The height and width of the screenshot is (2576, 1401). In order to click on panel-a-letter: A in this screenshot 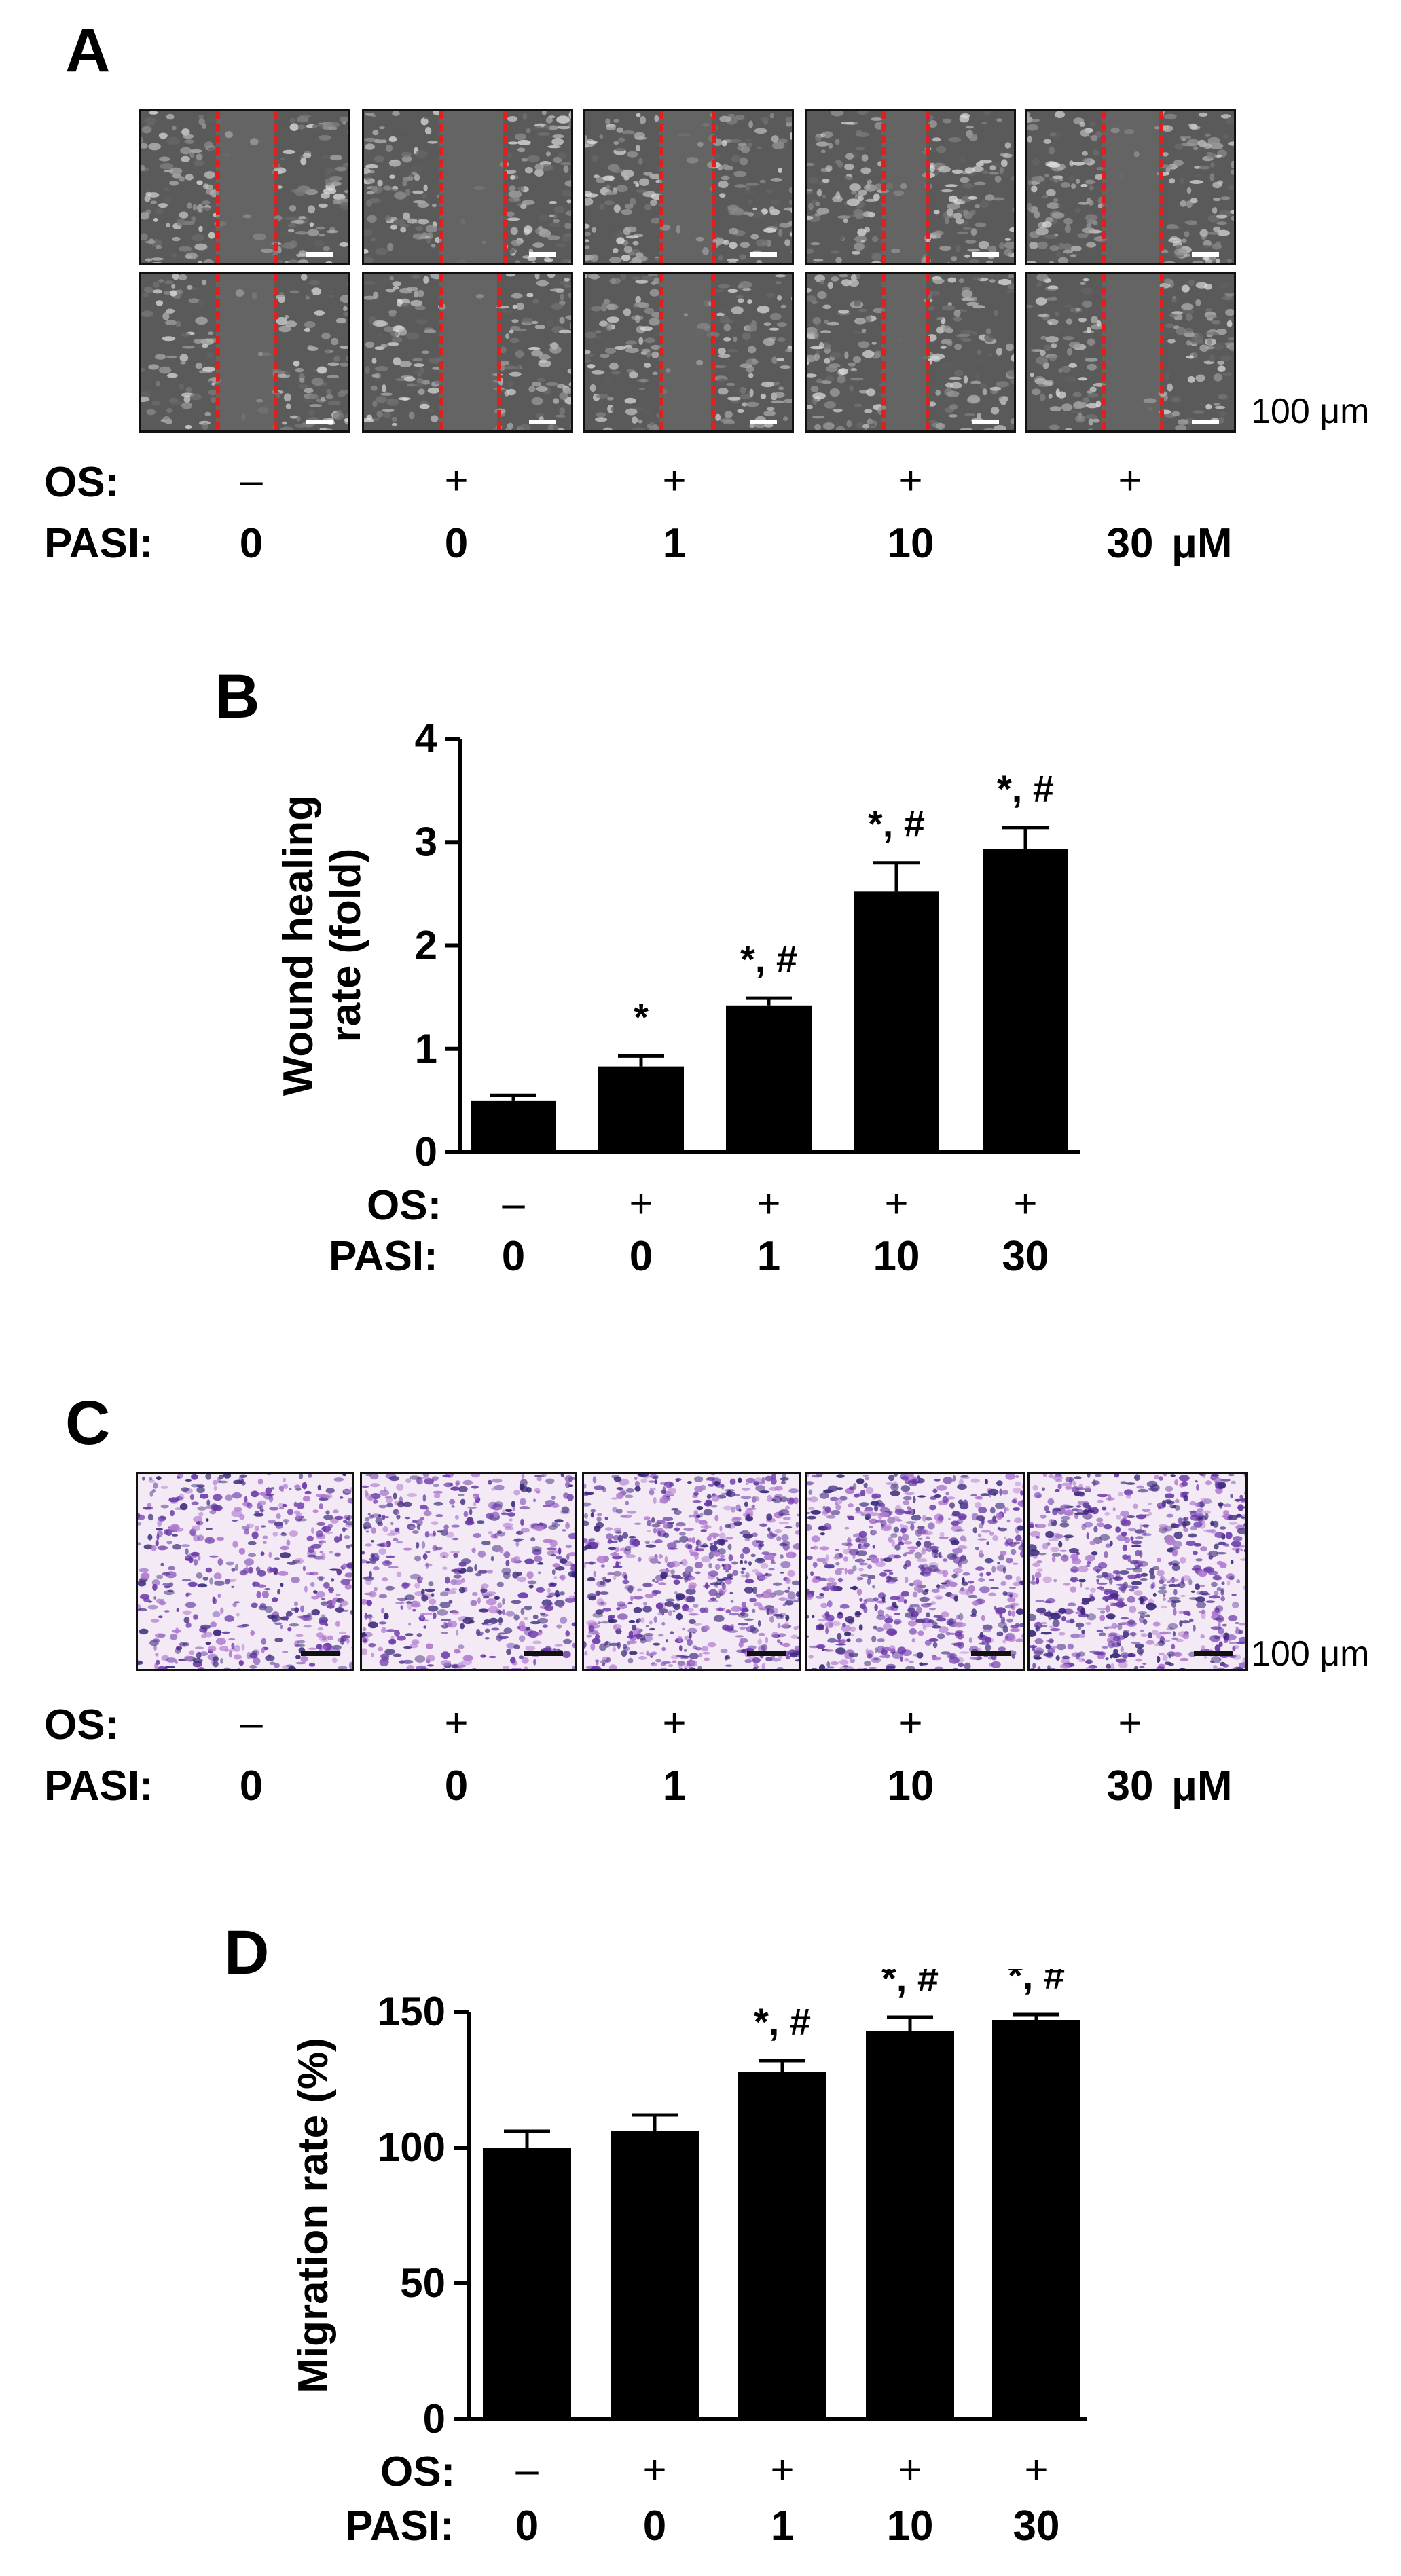, I will do `click(88, 50)`.